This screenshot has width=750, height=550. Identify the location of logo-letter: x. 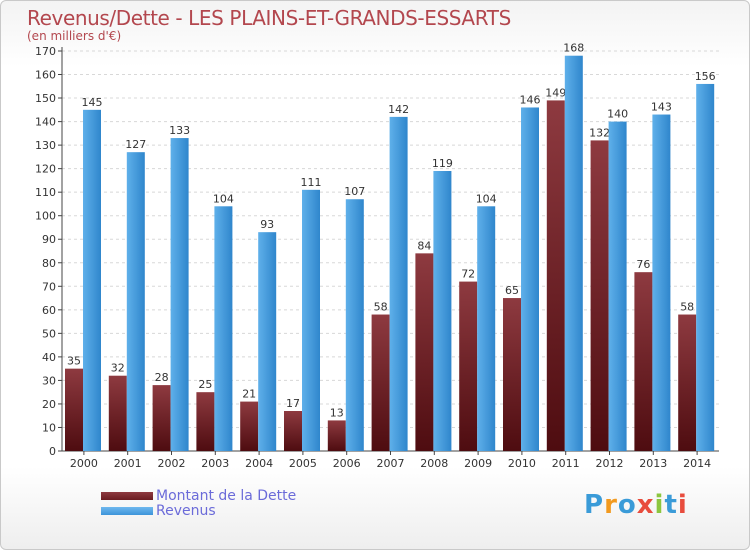
(645, 505).